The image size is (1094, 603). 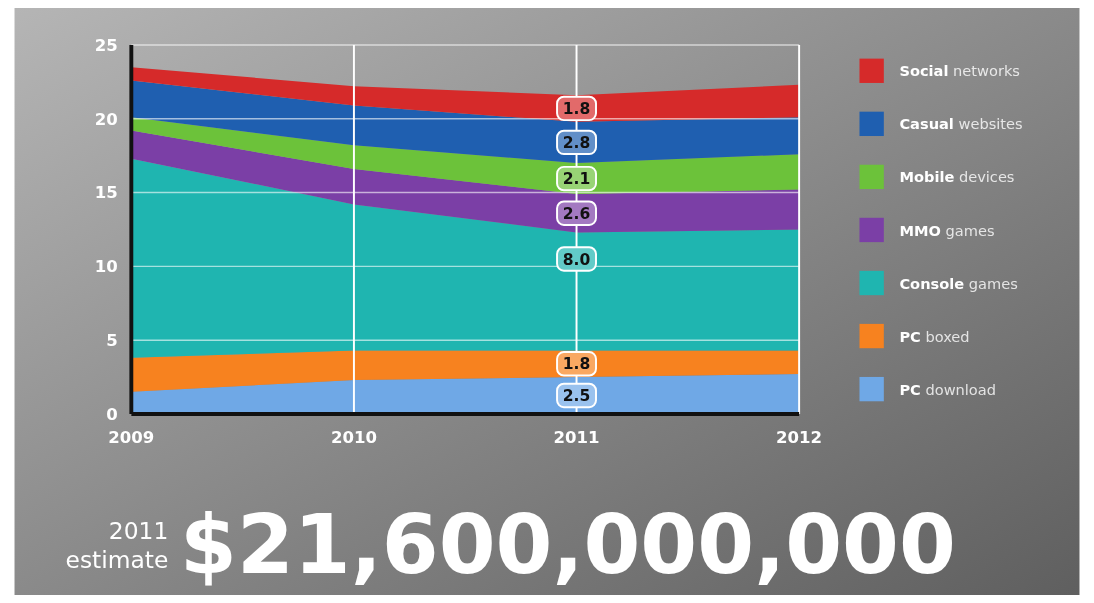 What do you see at coordinates (106, 45) in the screenshot?
I see `y-tick-label: 25` at bounding box center [106, 45].